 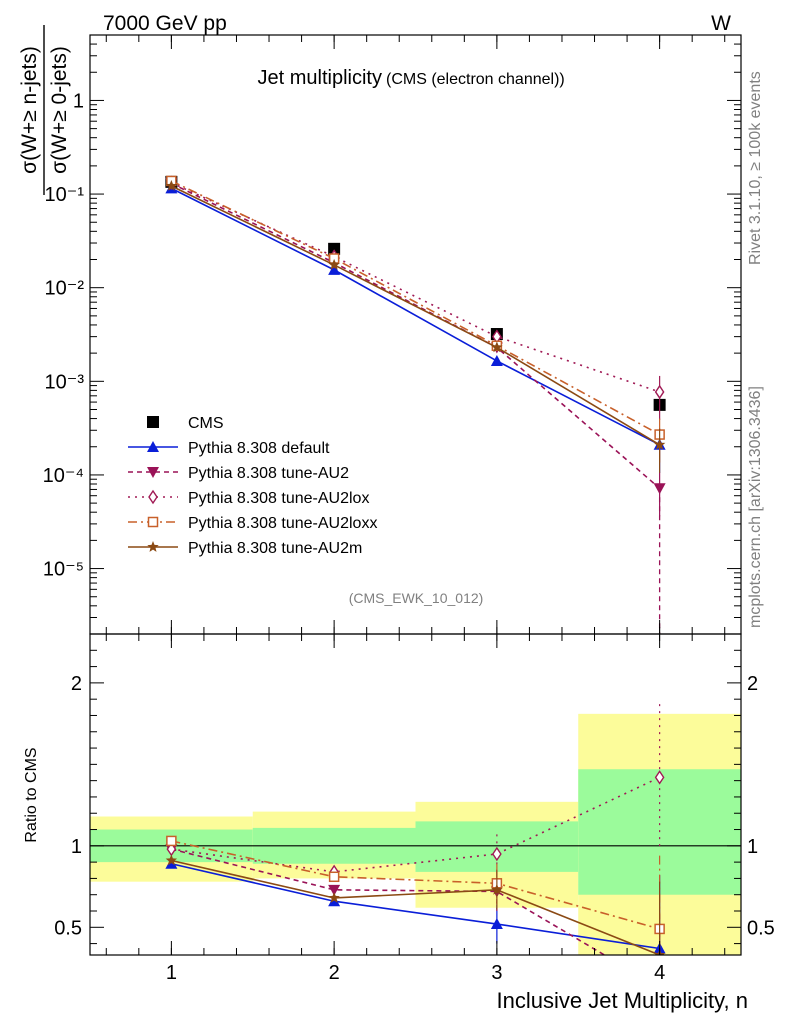 What do you see at coordinates (320, 78) in the screenshot?
I see `plot-title: Jet multiplicity` at bounding box center [320, 78].